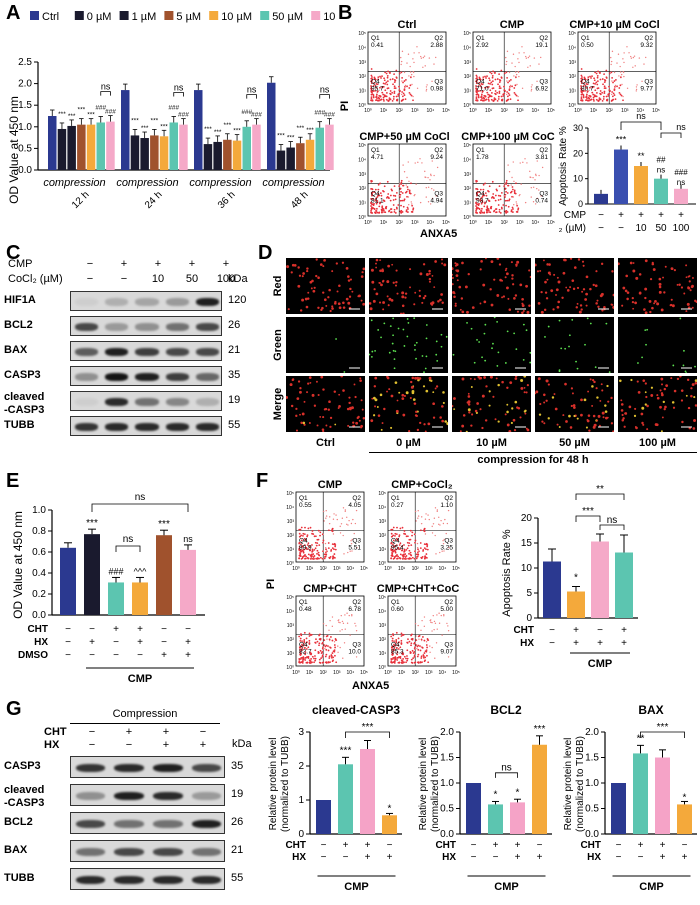 This screenshot has height=905, width=700. Describe the element at coordinates (568, 784) in the screenshot. I see `chart-ylabel: Relative protein level` at that location.